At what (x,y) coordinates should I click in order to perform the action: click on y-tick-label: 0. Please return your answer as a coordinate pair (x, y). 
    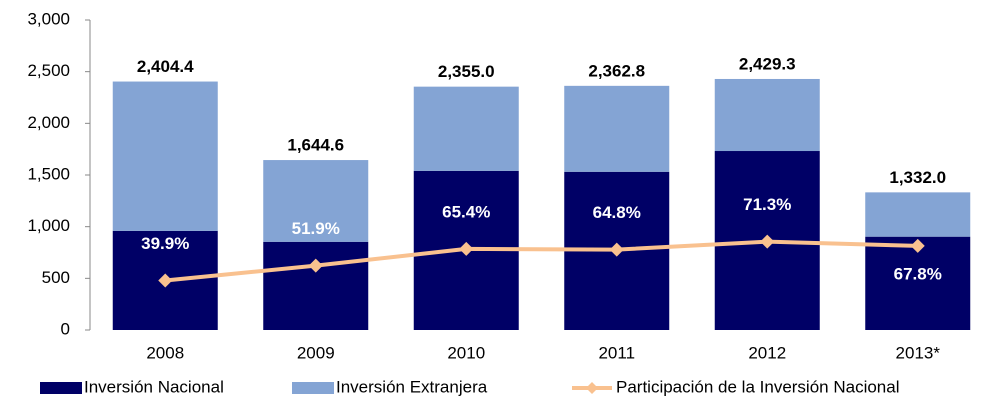
    Looking at the image, I should click on (65, 328).